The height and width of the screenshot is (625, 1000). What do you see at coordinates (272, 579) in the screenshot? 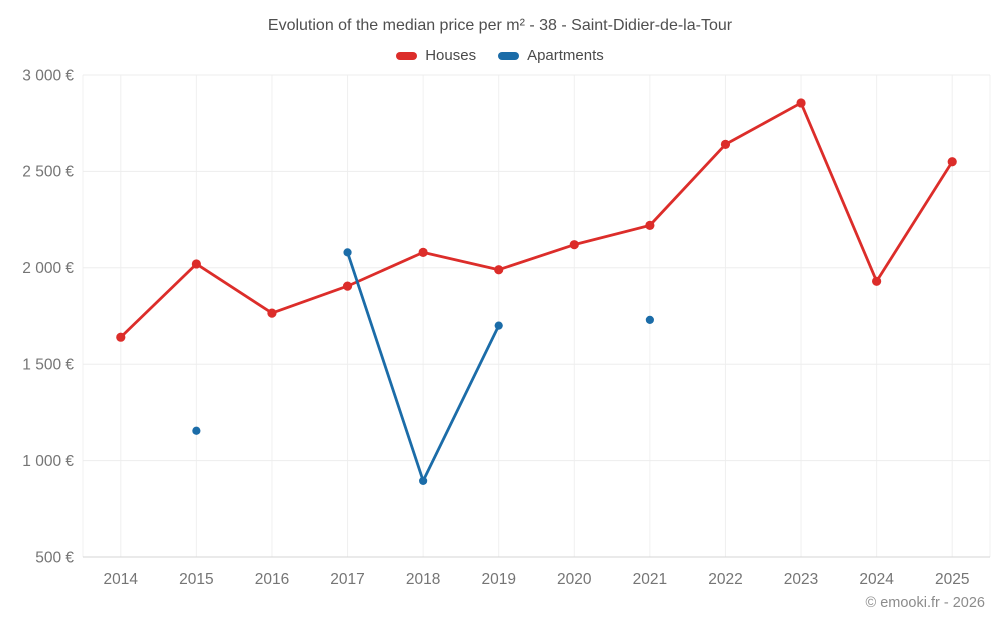
I see `x-tick-label: 2016` at bounding box center [272, 579].